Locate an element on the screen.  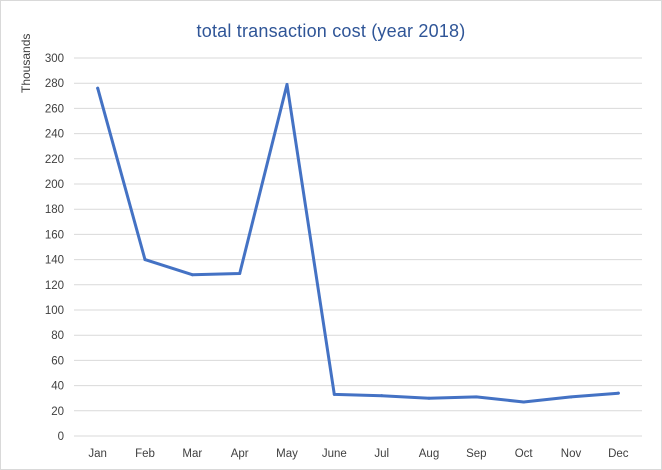
y-tick-label: 180 is located at coordinates (54, 210).